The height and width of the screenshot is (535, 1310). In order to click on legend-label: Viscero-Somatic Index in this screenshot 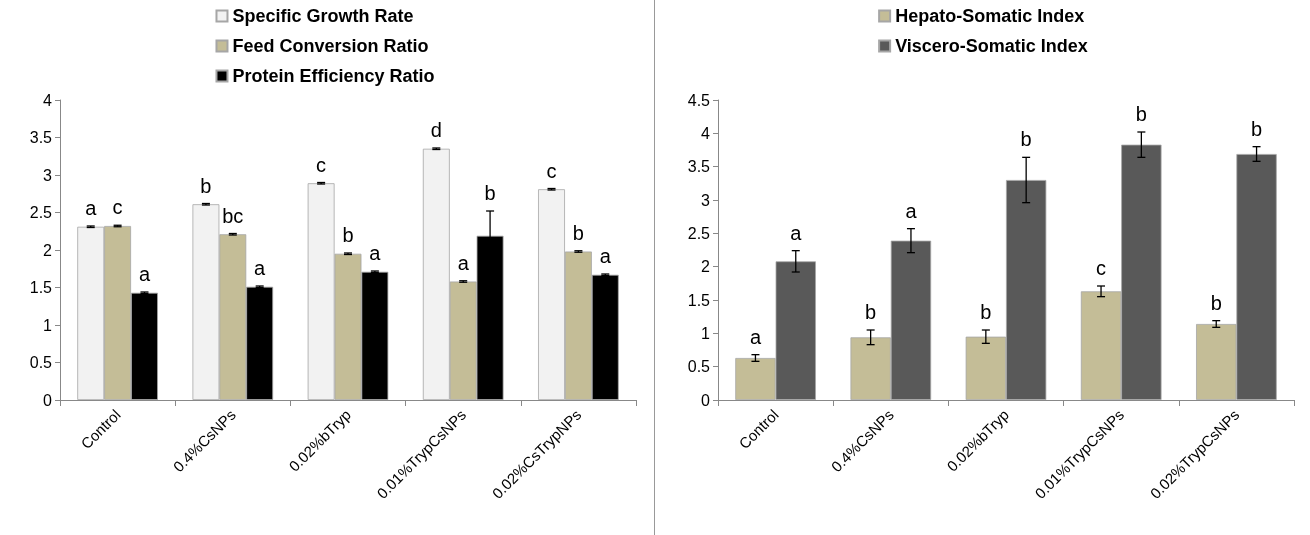, I will do `click(991, 46)`.